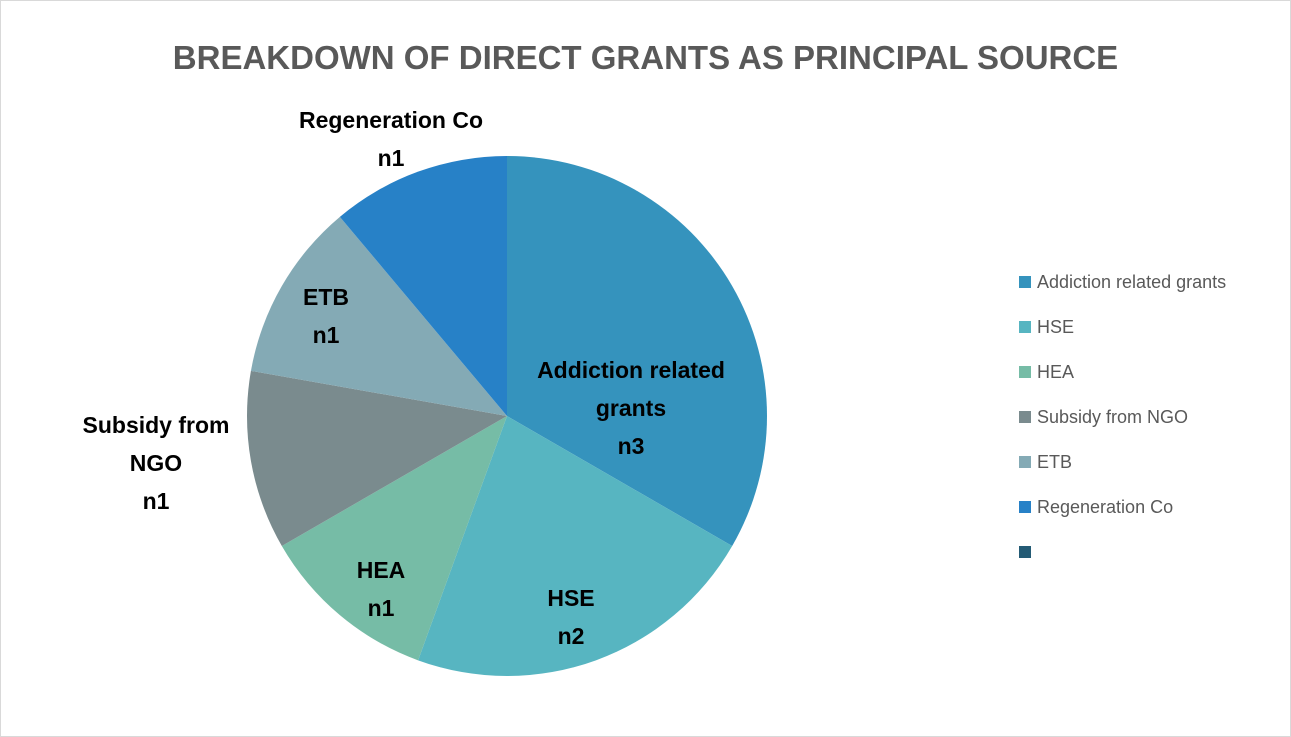 The image size is (1291, 737). I want to click on legend-item: Subsidy from NGO, so click(1103, 417).